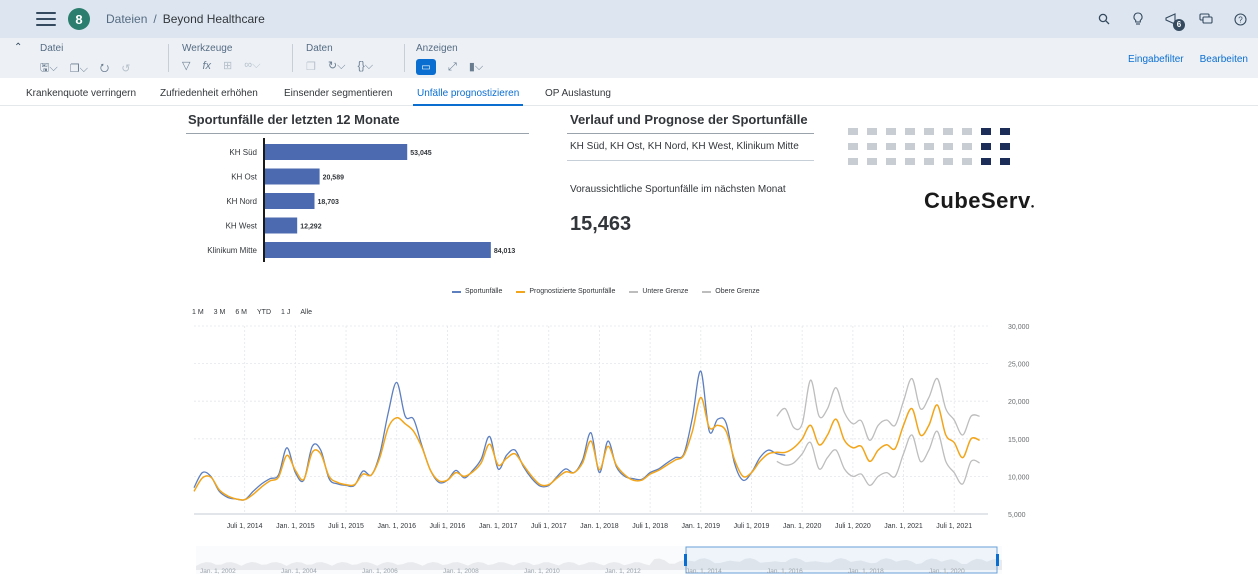 Image resolution: width=1258 pixels, height=588 pixels. What do you see at coordinates (294, 119) in the screenshot?
I see `bar-chart-title: Sportunfälle der letzten 12 Monate` at bounding box center [294, 119].